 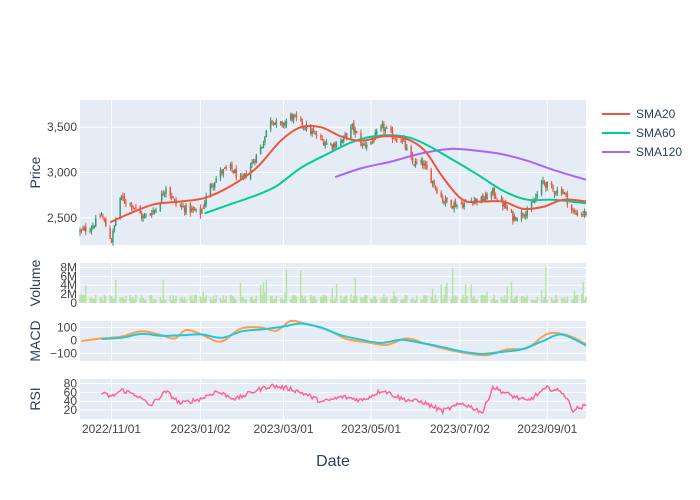 I want to click on volume-y-tick-label: 6M, so click(x=68, y=276).